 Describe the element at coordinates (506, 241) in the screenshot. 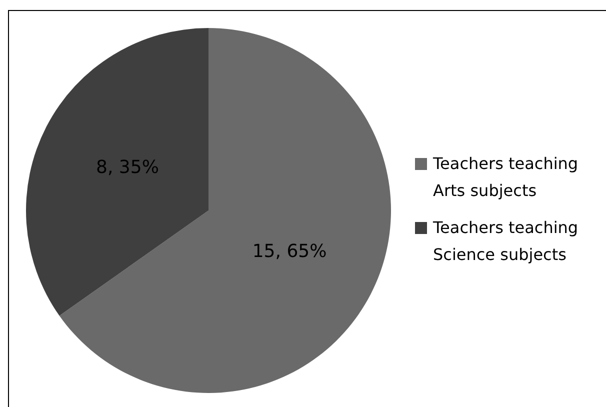

I see `legend-label: Teachers teaching Science subjects` at that location.